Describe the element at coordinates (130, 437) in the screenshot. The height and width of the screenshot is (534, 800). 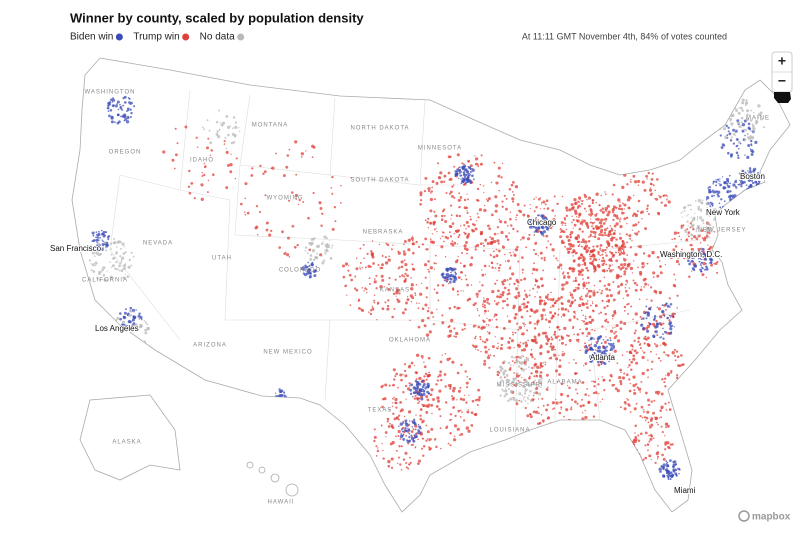
I see `alaska-outline` at that location.